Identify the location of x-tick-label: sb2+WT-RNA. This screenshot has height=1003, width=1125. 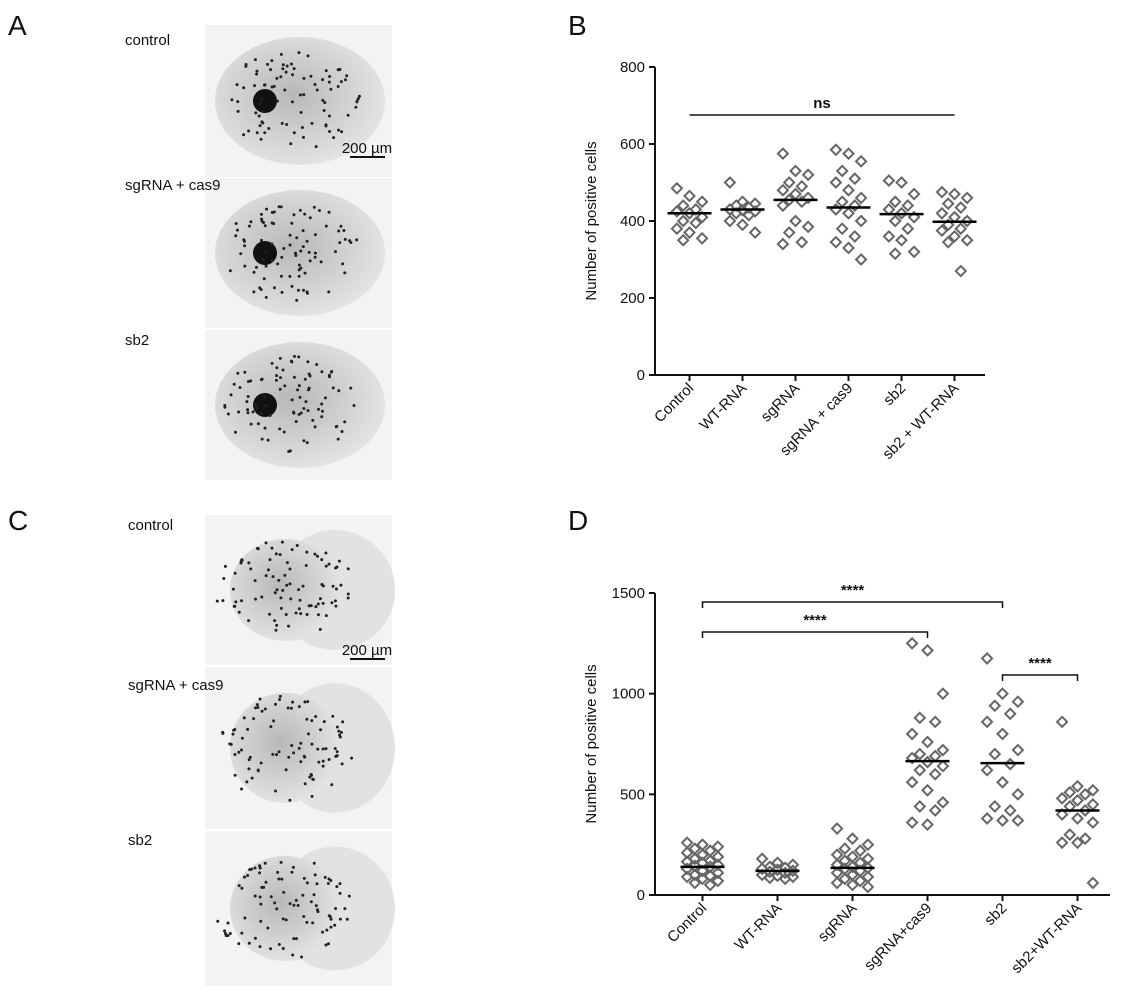
(1046, 938).